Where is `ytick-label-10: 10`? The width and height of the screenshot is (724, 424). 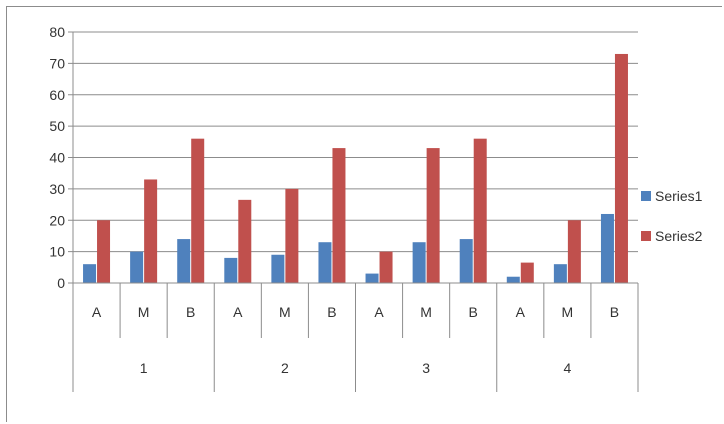 ytick-label-10: 10 is located at coordinates (57, 252).